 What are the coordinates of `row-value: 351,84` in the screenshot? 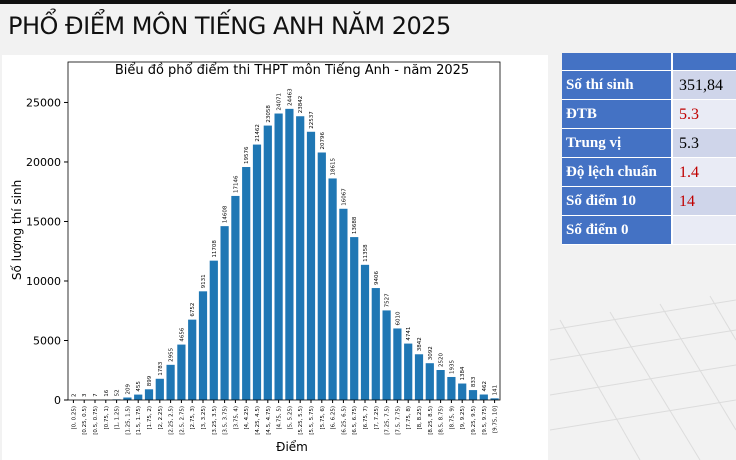 It's located at (704, 85).